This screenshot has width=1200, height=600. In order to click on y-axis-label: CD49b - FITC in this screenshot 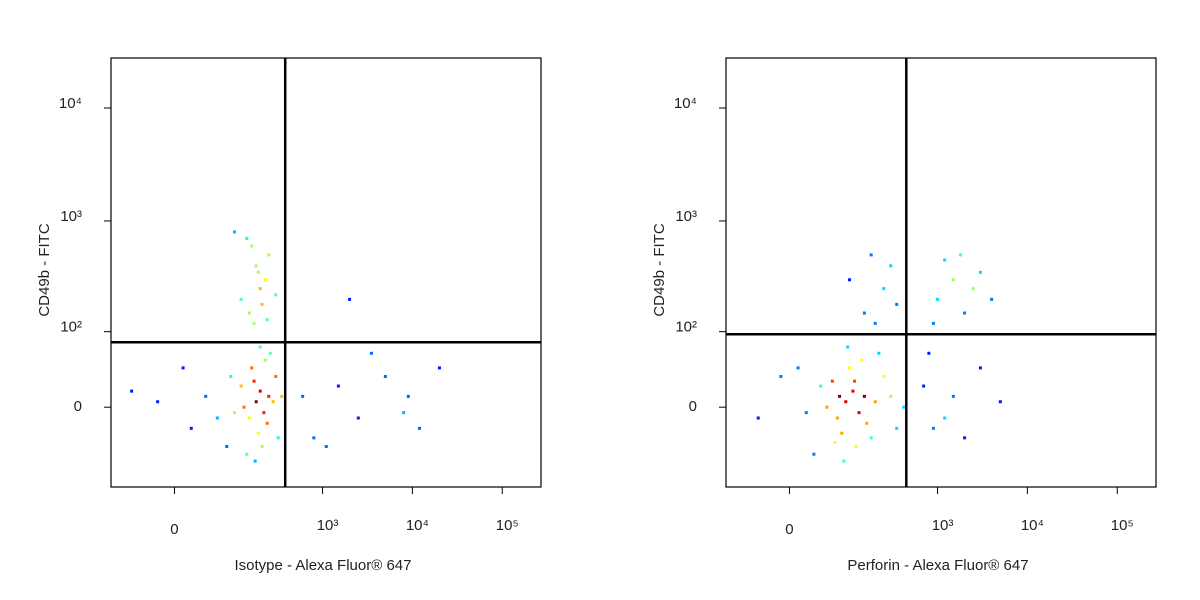, I will do `click(44, 270)`.